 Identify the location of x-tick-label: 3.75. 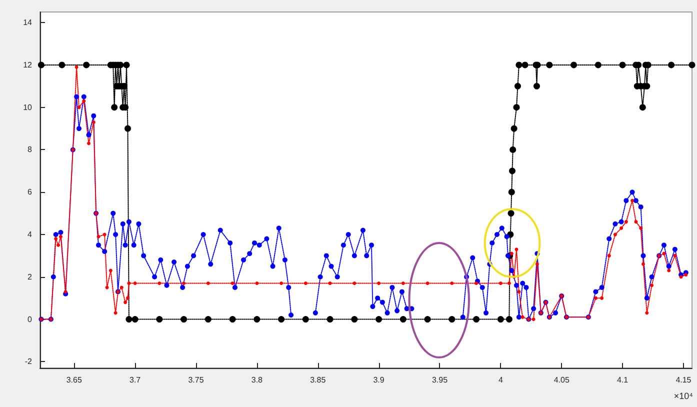
(196, 380).